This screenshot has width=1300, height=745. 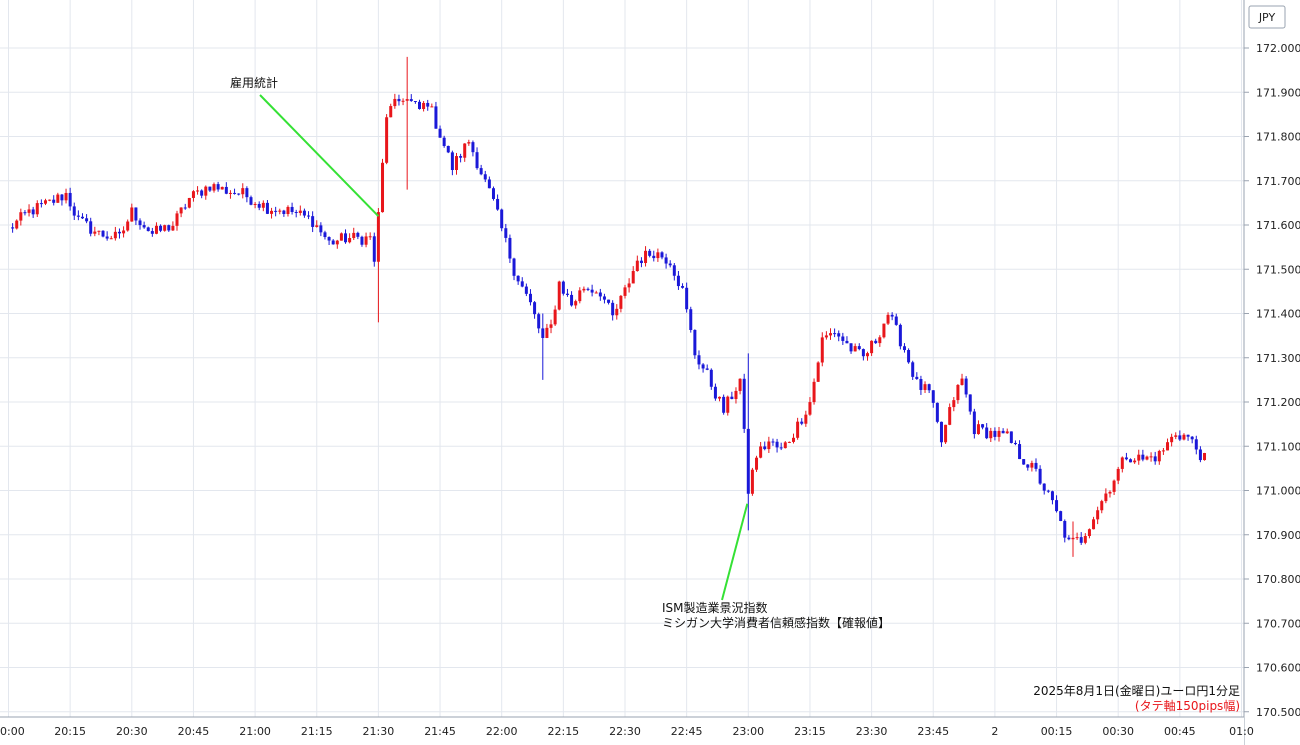 I want to click on currency-badge, so click(x=1267, y=17).